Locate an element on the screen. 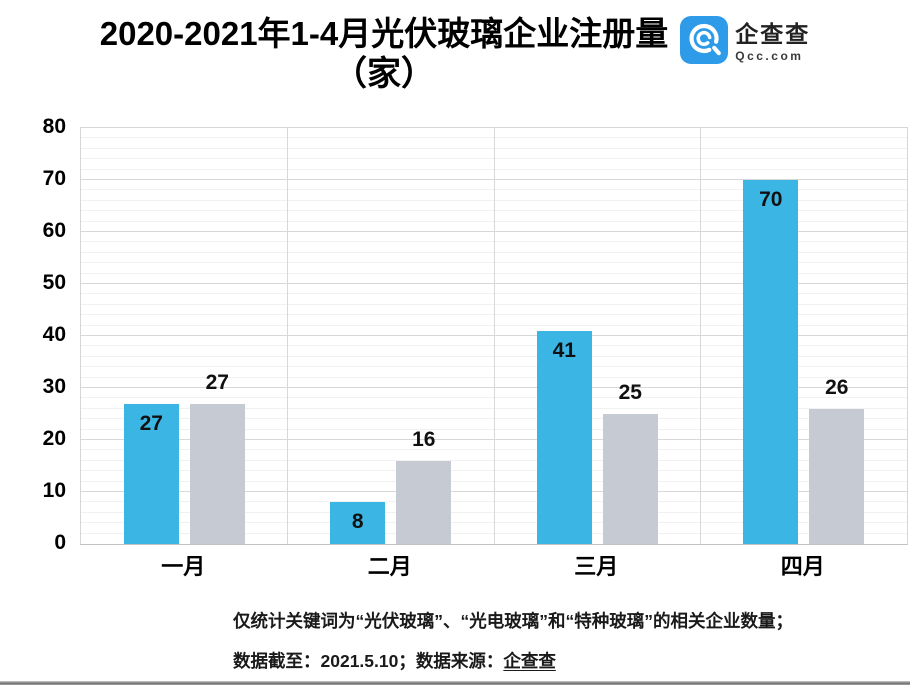  bar-value-label: 16 is located at coordinates (424, 439).